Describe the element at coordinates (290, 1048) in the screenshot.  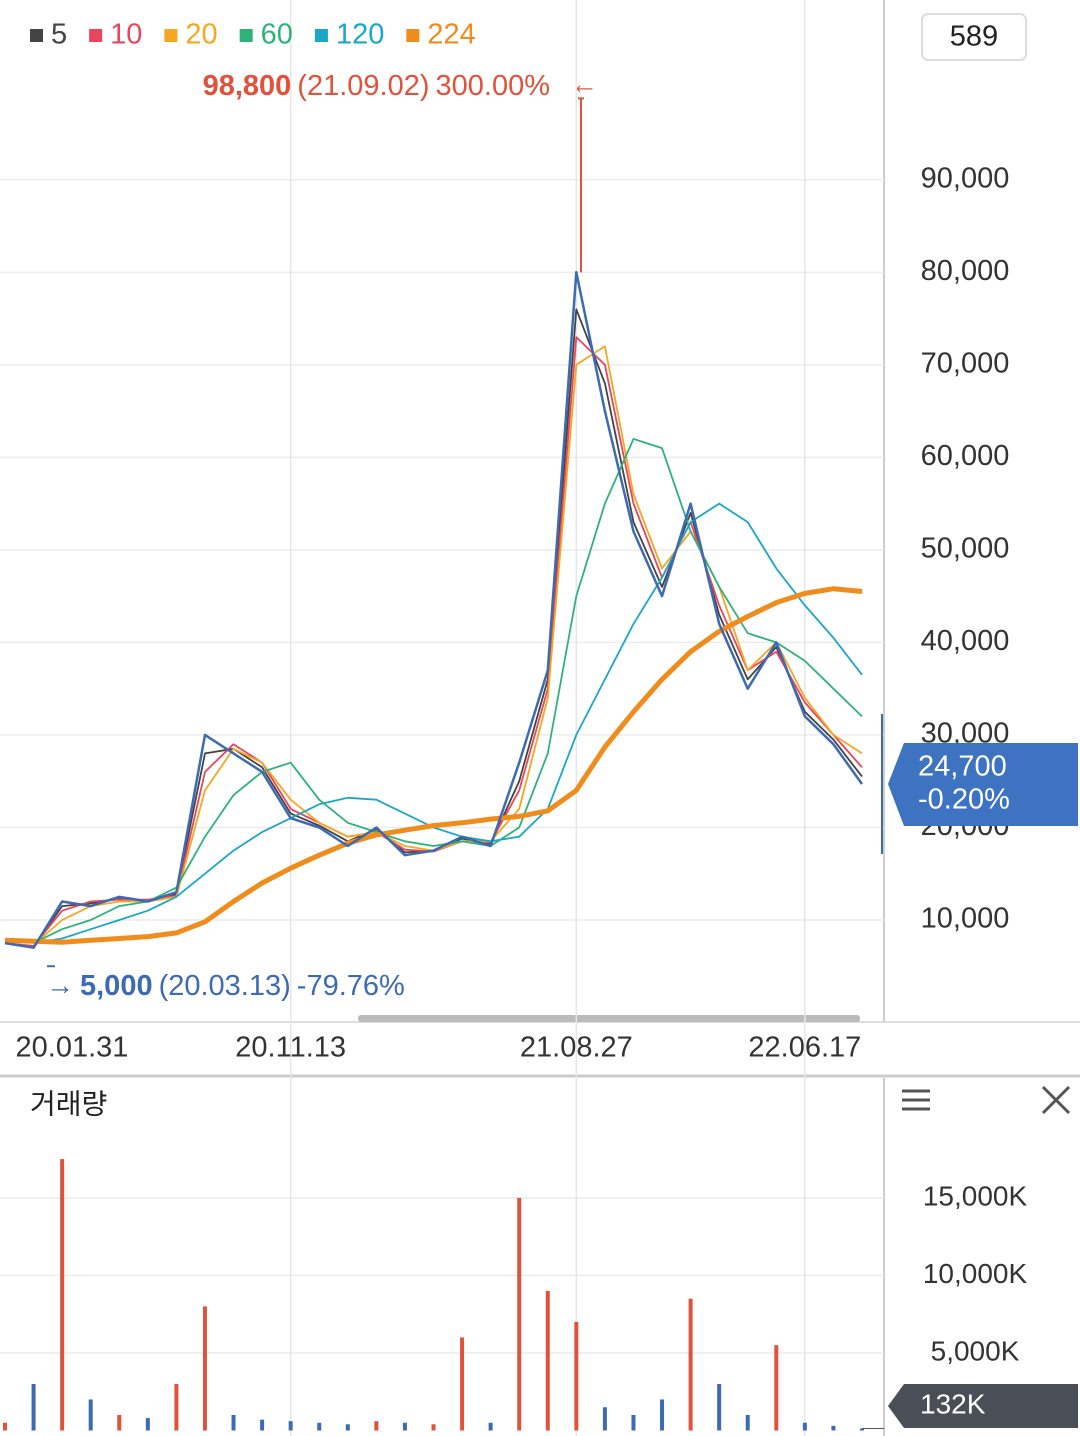
I see `x-tick-label: 20.11.13` at that location.